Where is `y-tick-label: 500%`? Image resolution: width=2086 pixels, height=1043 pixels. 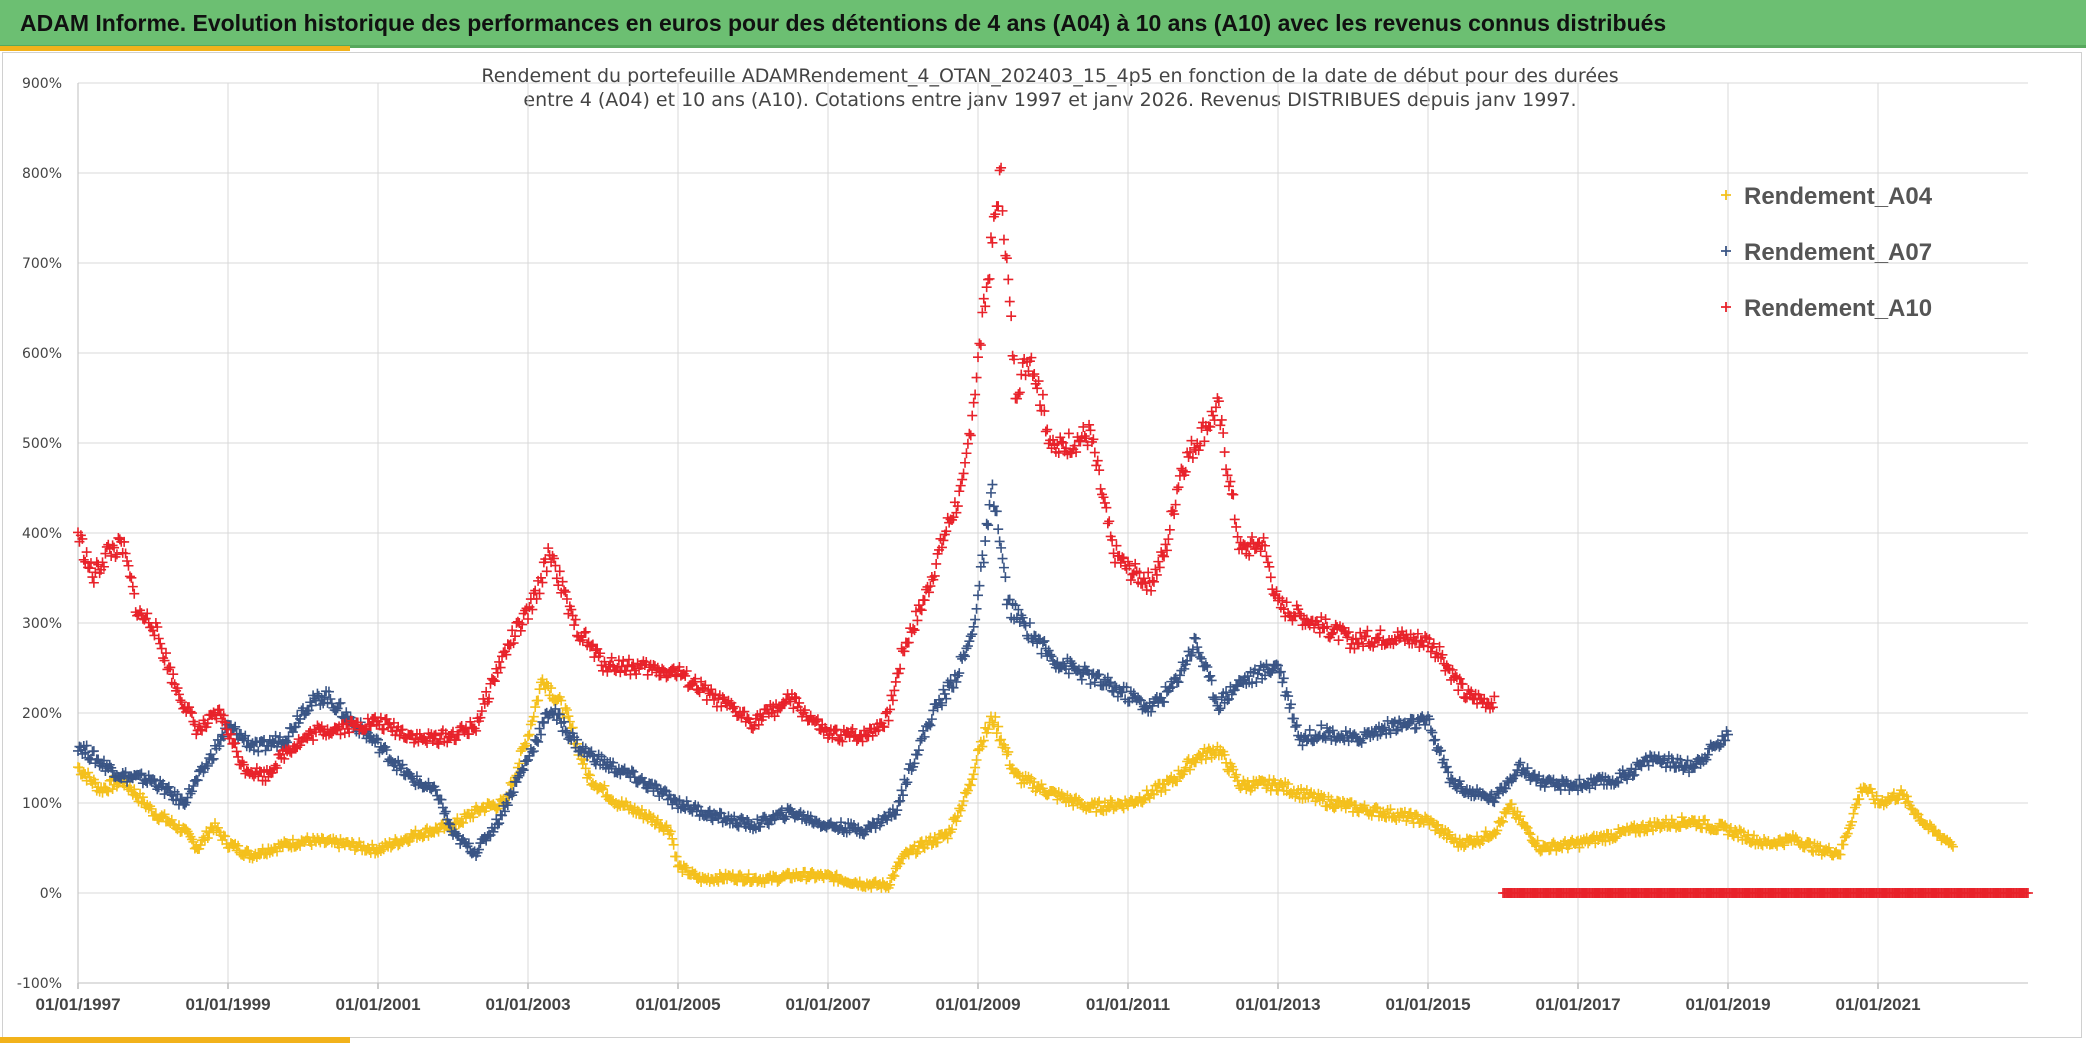 y-tick-label: 500% is located at coordinates (42, 444).